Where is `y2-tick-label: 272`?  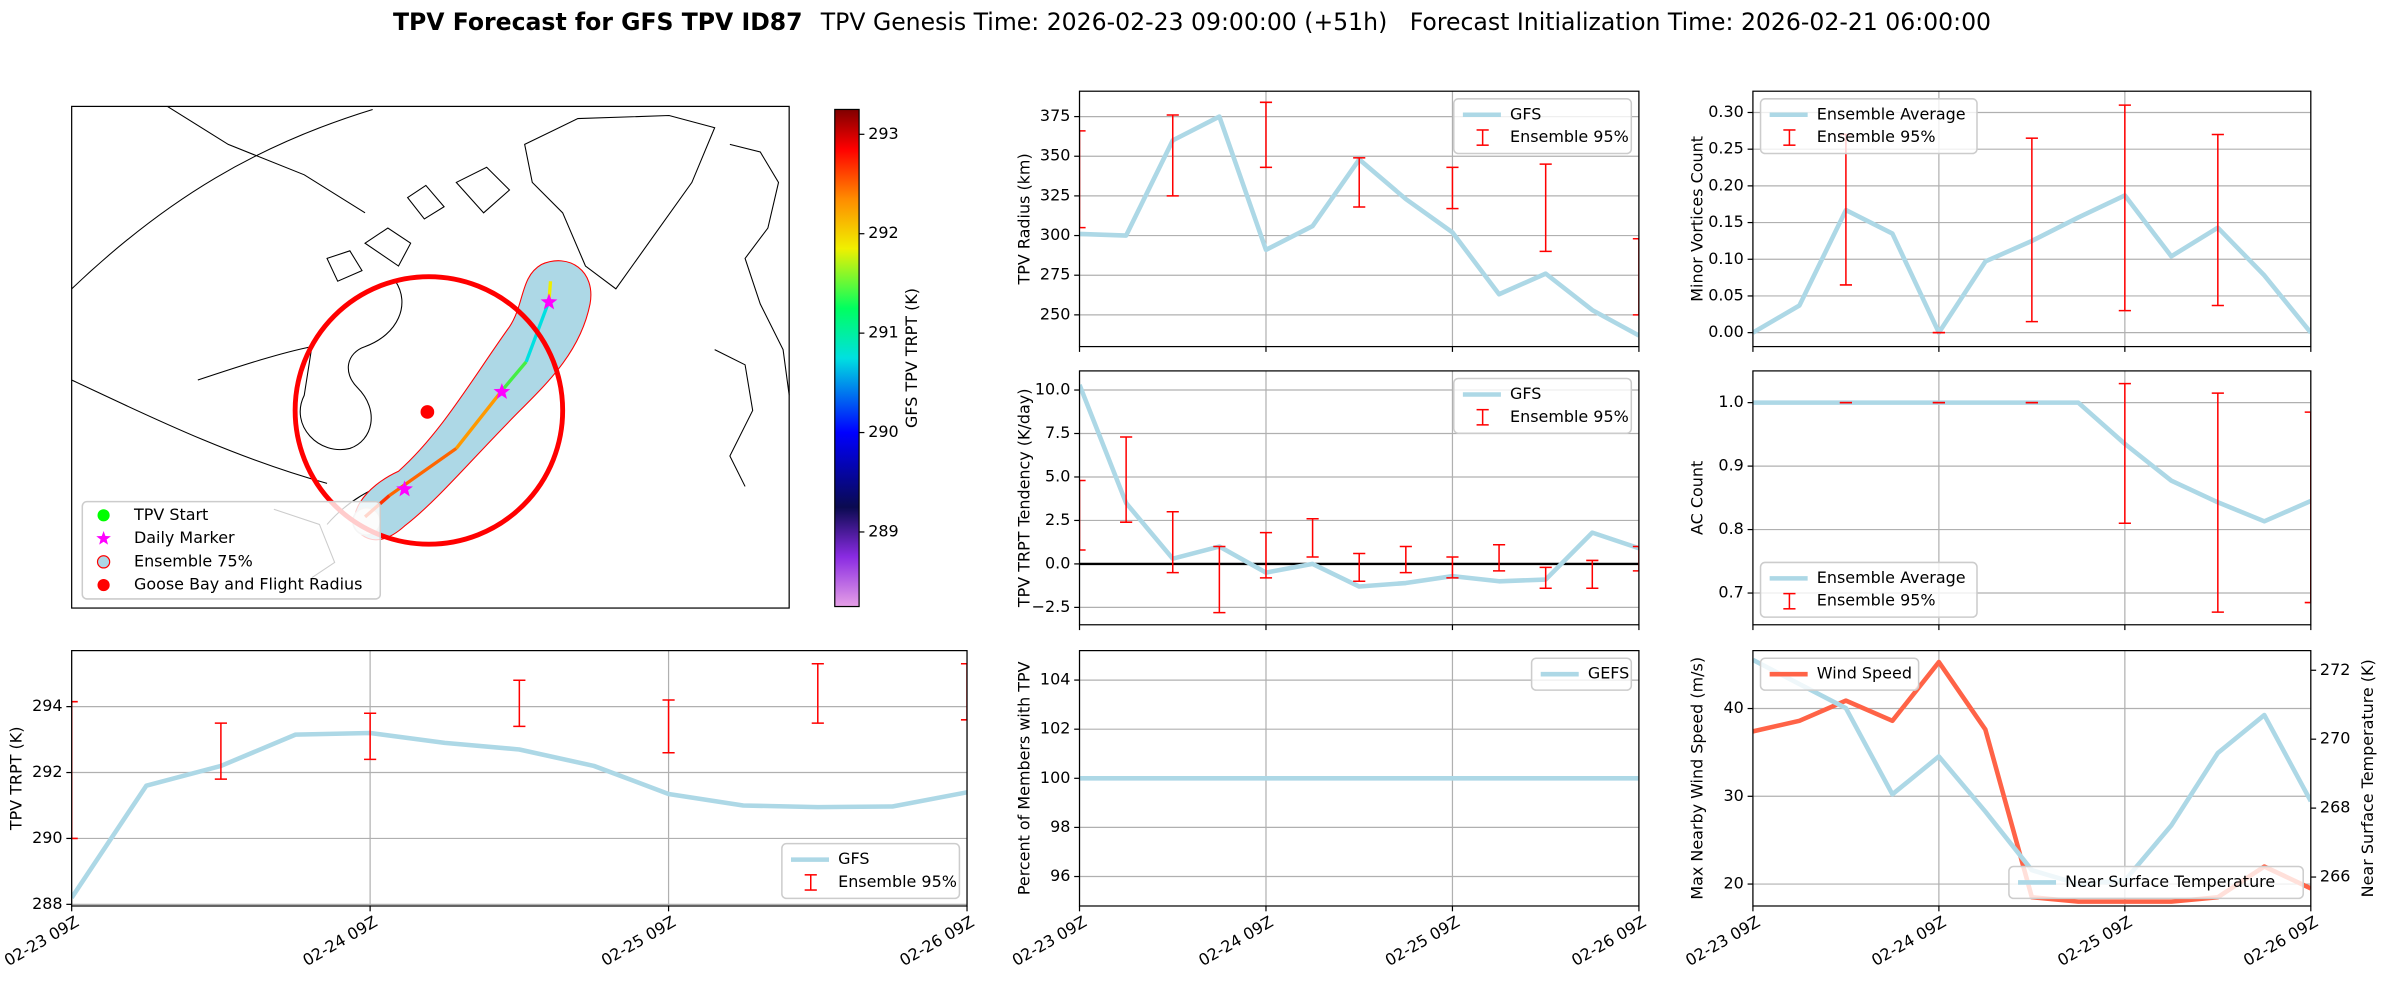
y2-tick-label: 272 is located at coordinates (2335, 669).